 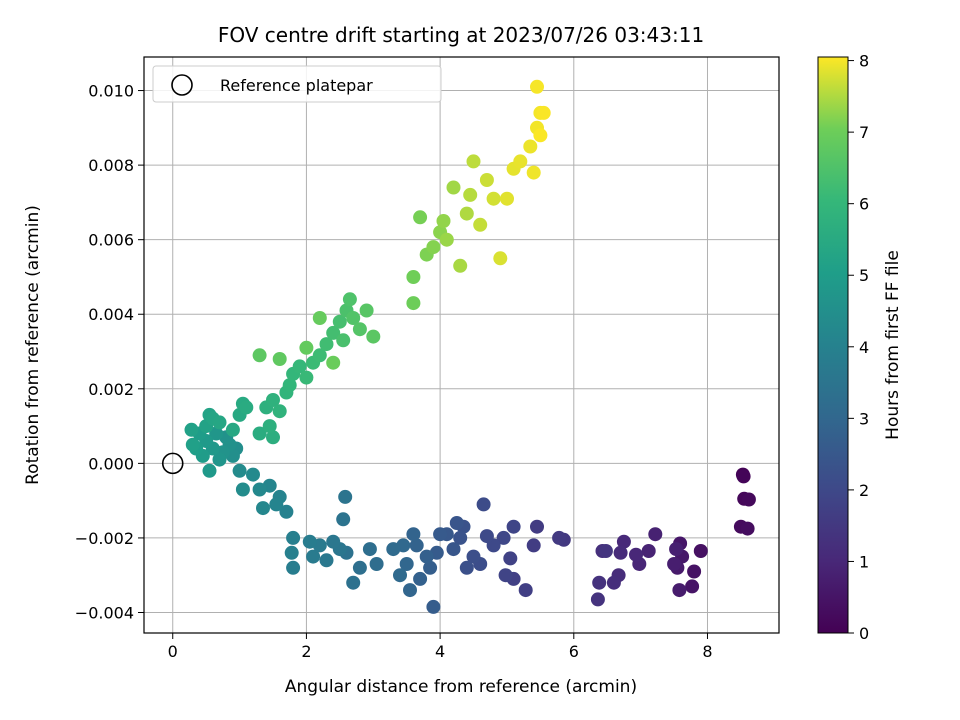 I want to click on x-axis-ticks: 0 2 4 6 8, so click(x=440, y=647).